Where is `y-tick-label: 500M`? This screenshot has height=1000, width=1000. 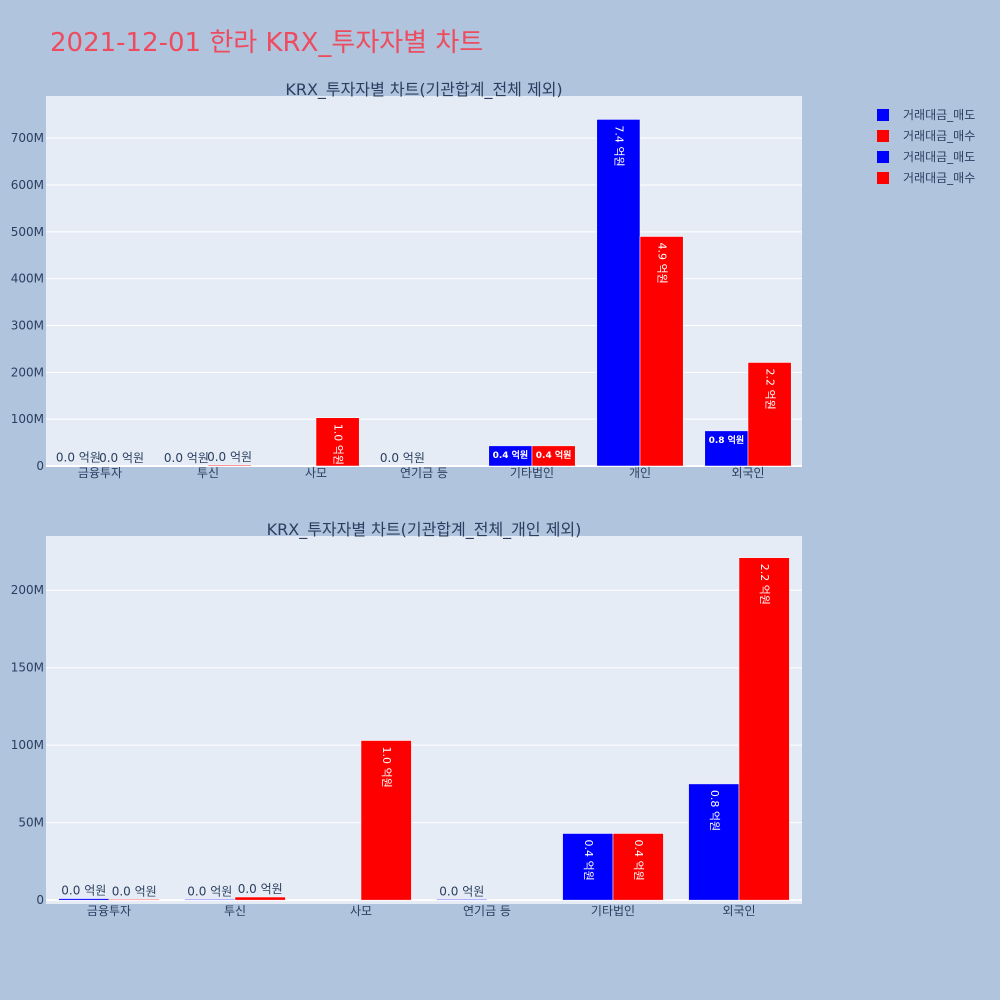 y-tick-label: 500M is located at coordinates (27, 232).